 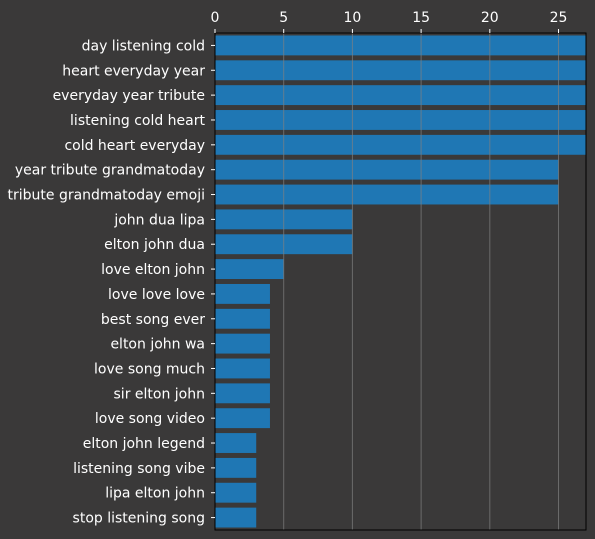 I want to click on category-label: love song video, so click(x=150, y=419).